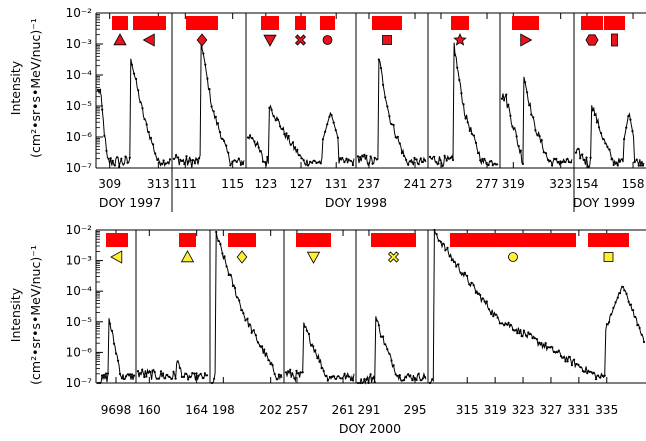  Describe the element at coordinates (300, 40) in the screenshot. I see `marker-cross` at that location.